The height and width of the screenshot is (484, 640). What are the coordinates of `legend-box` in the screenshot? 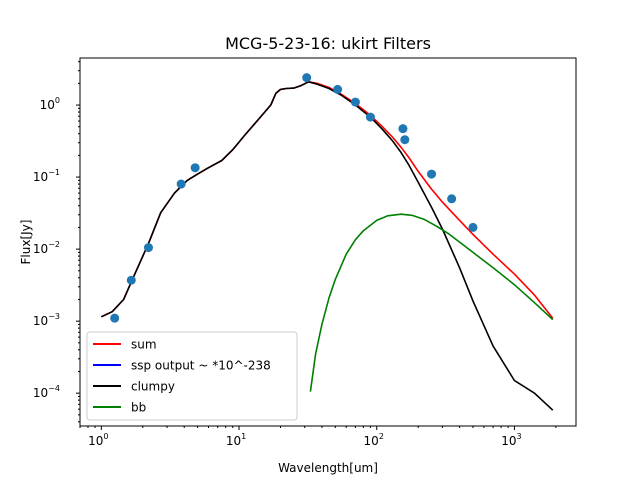 It's located at (192, 376).